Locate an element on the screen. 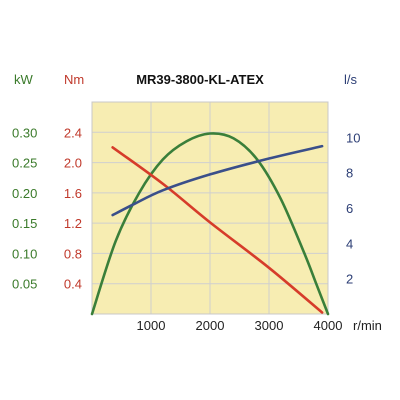 This screenshot has width=400, height=400. power-tick-label: 0.25 is located at coordinates (24, 163).